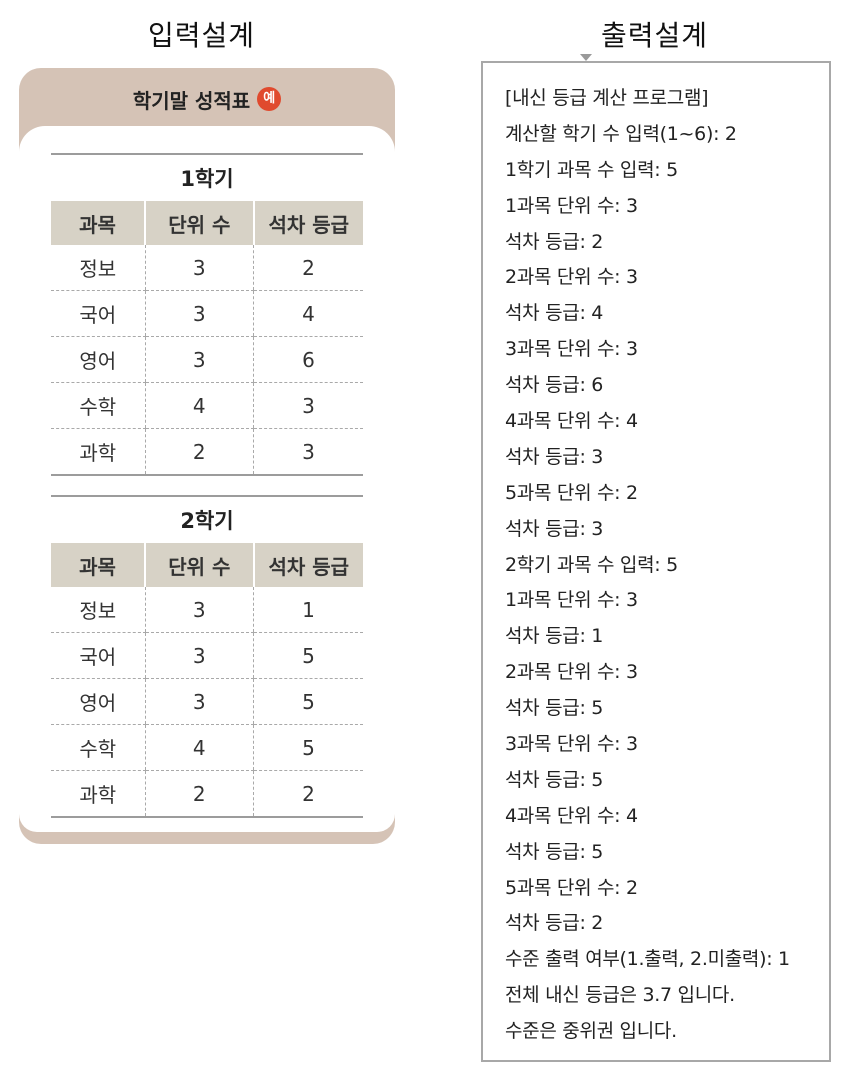 This screenshot has height=1077, width=850. What do you see at coordinates (554, 385) in the screenshot?
I see `output-line: 석차 등급: 6` at bounding box center [554, 385].